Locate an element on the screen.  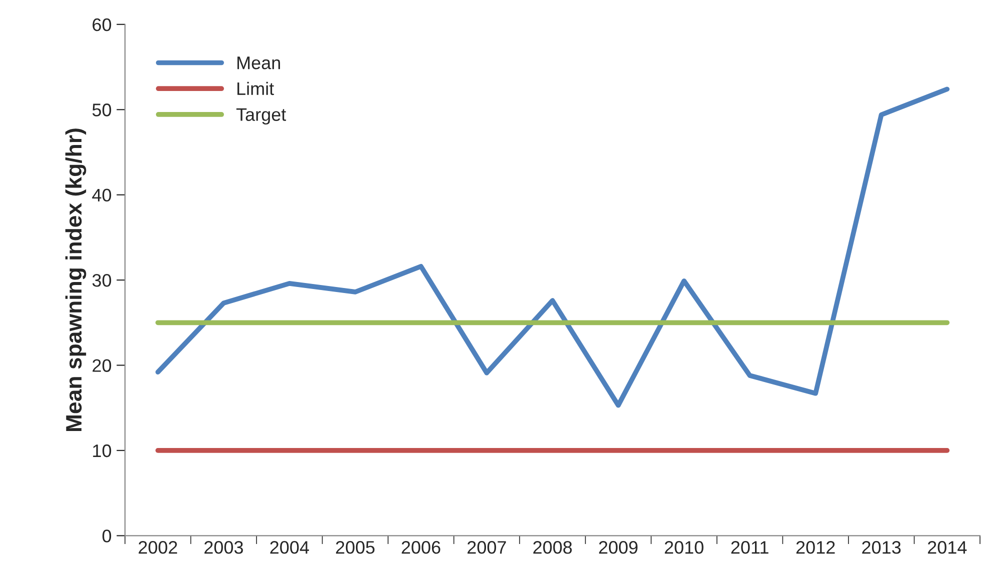
x-tick-label: 2005 is located at coordinates (355, 547).